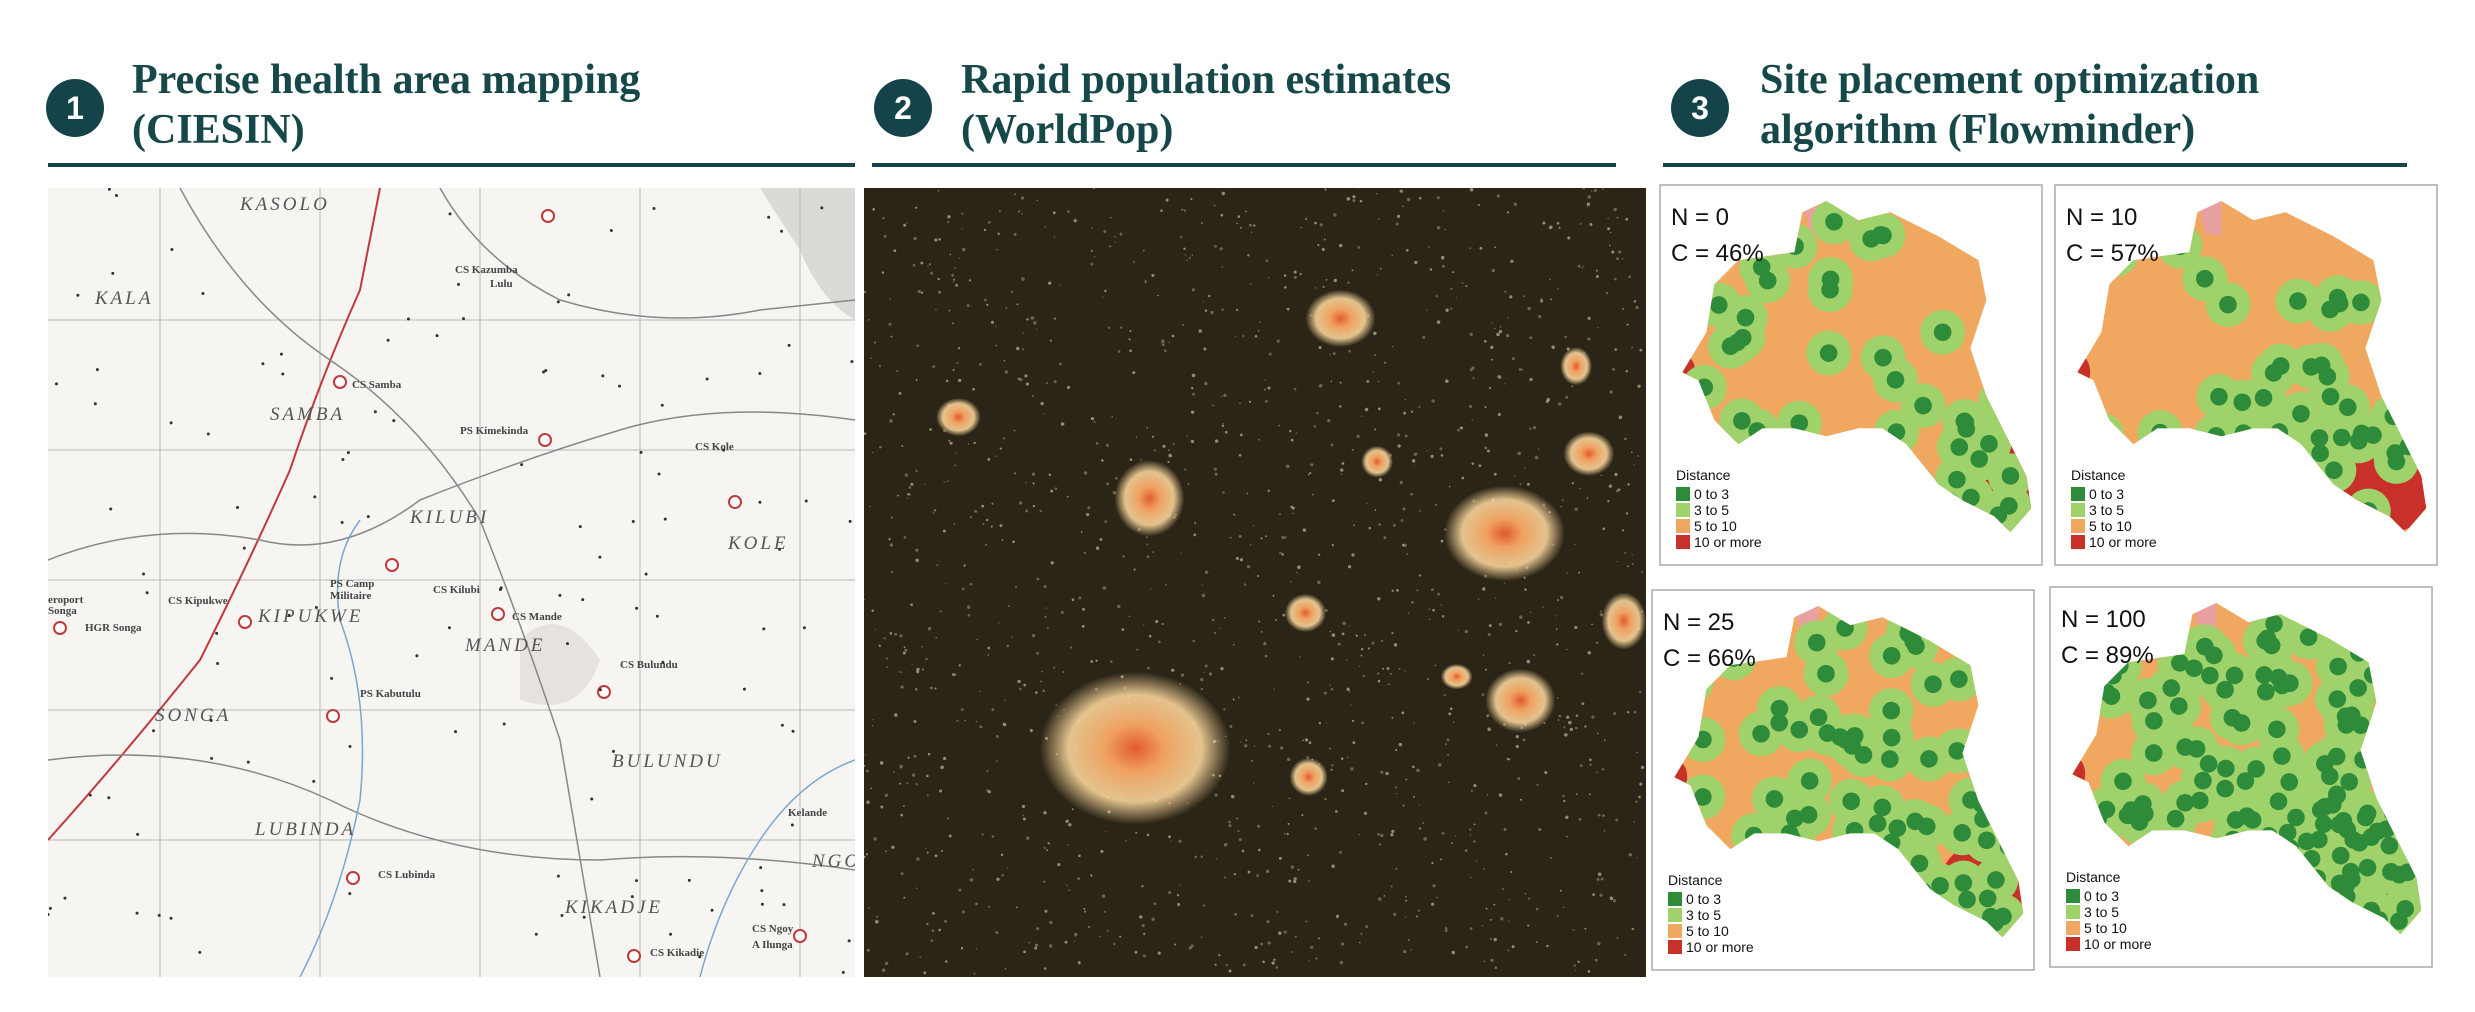 Image resolution: width=2475 pixels, height=1012 pixels. I want to click on boundary, so click(647, 253).